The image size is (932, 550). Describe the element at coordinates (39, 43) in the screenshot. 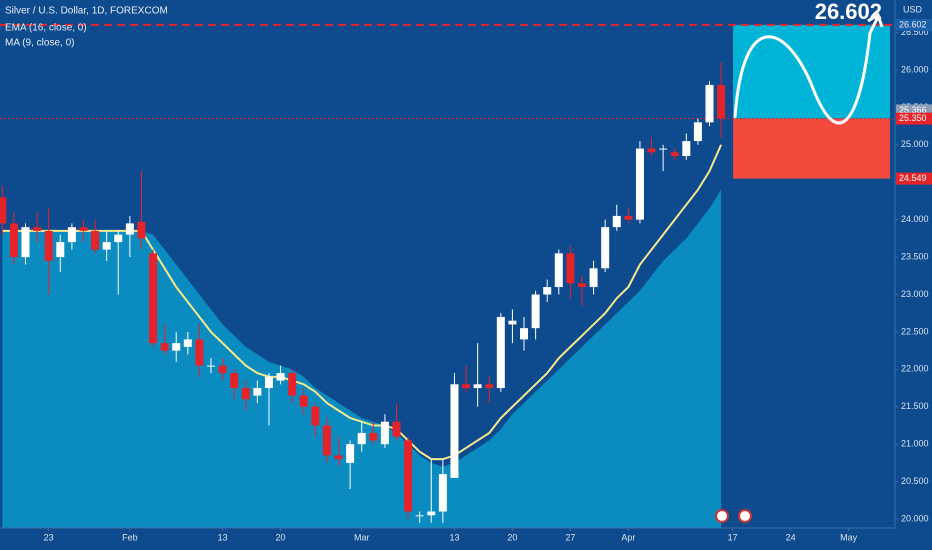

I see `indicator-label: MA (9, close, 0)` at that location.